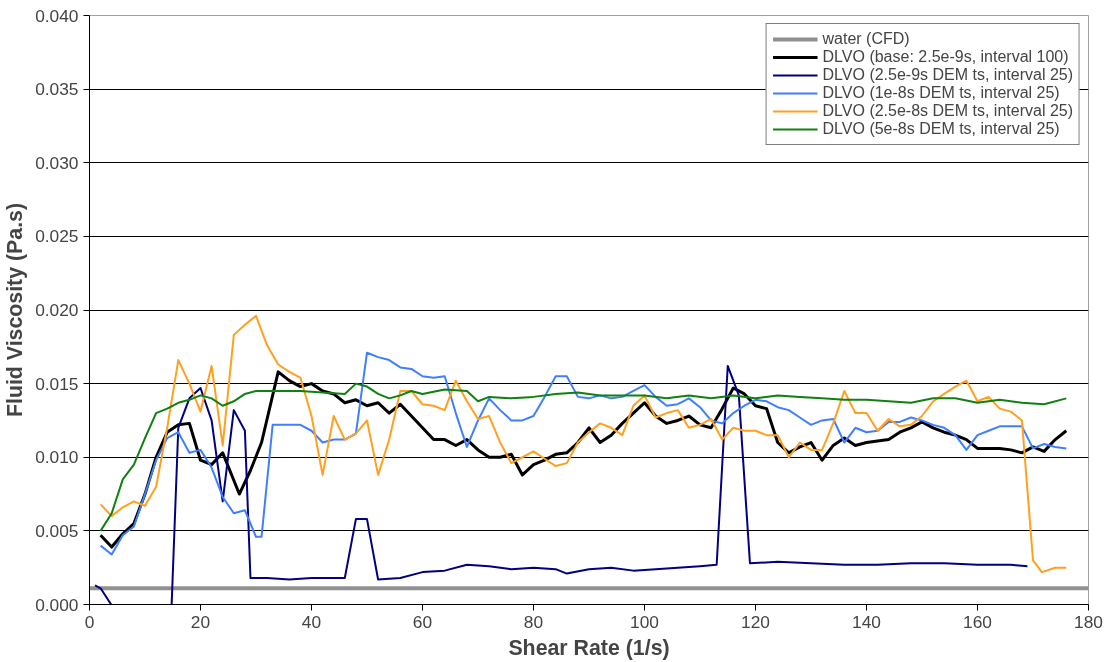 This screenshot has height=662, width=1113. Describe the element at coordinates (57, 310) in the screenshot. I see `y-tick-label: 0.020` at that location.